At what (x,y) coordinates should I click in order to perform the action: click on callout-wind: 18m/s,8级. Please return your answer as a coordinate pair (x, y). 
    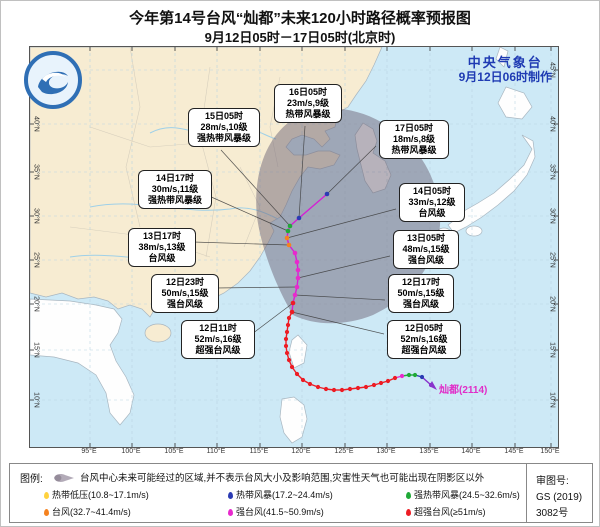
    Looking at the image, I should click on (414, 139).